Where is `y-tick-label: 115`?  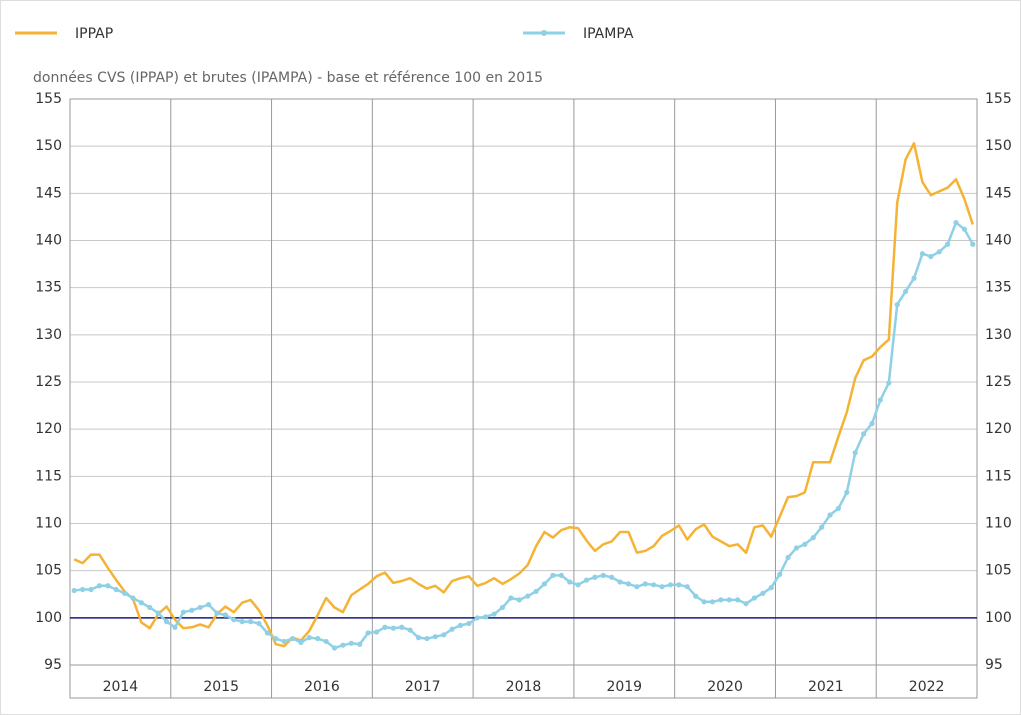
y-tick-label: 115 is located at coordinates (48, 476).